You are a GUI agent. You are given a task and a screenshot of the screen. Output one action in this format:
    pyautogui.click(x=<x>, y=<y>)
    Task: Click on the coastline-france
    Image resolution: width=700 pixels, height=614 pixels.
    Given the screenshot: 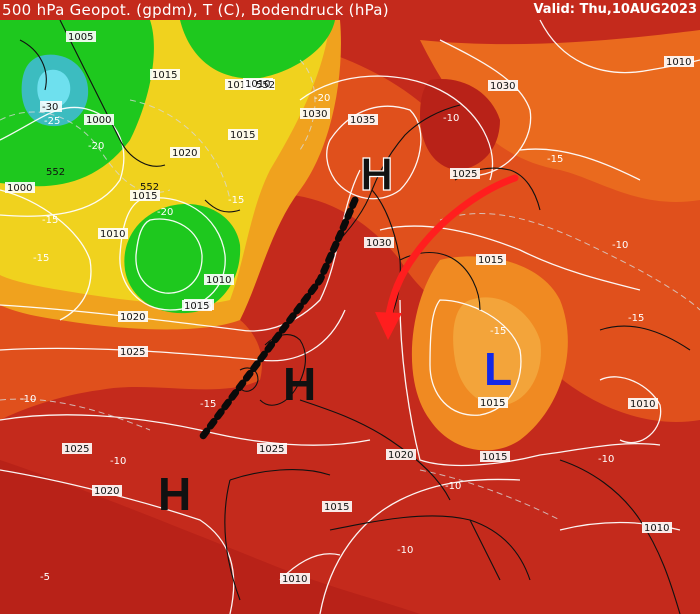 What is the action you would take?
    pyautogui.click(x=375, y=450)
    